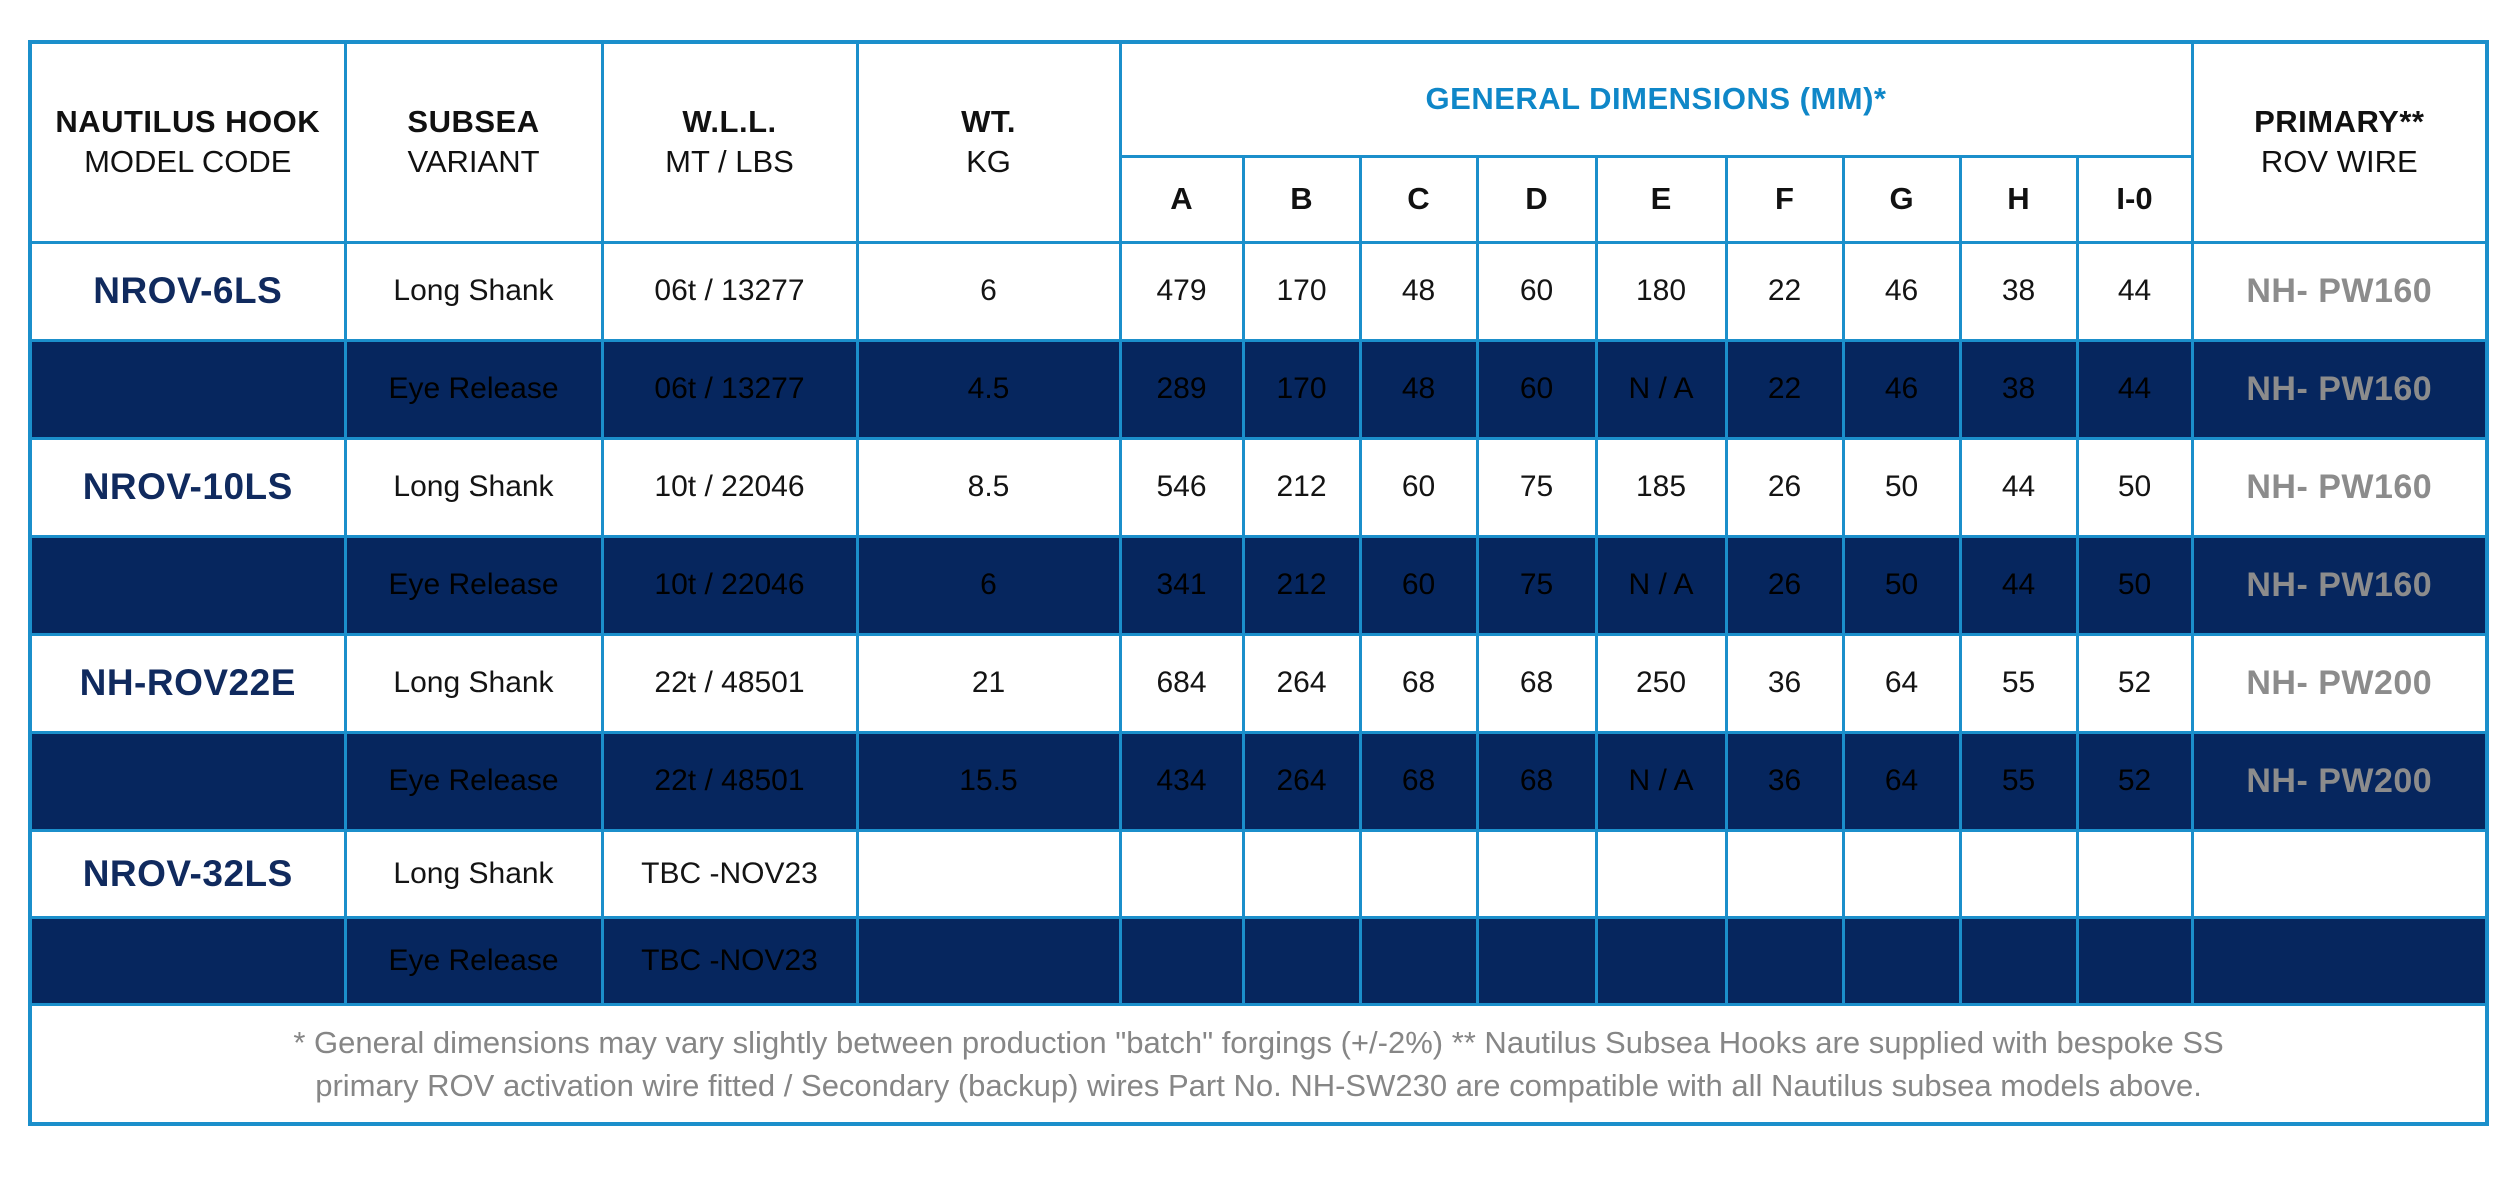  I want to click on header-dim-g: G, so click(1901, 199).